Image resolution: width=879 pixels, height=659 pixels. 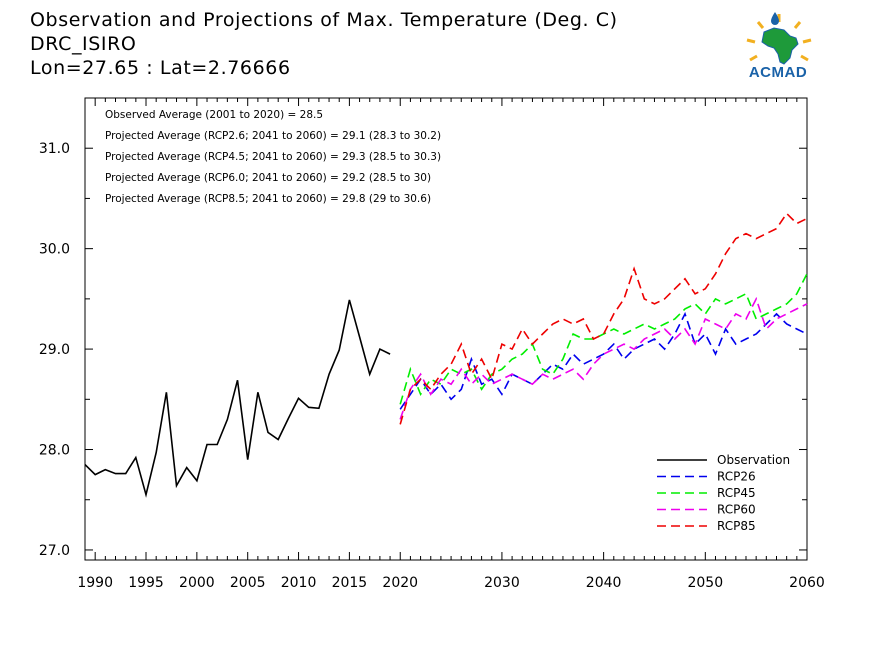 I want to click on legend-label-rcp85: RCP85, so click(x=736, y=526).